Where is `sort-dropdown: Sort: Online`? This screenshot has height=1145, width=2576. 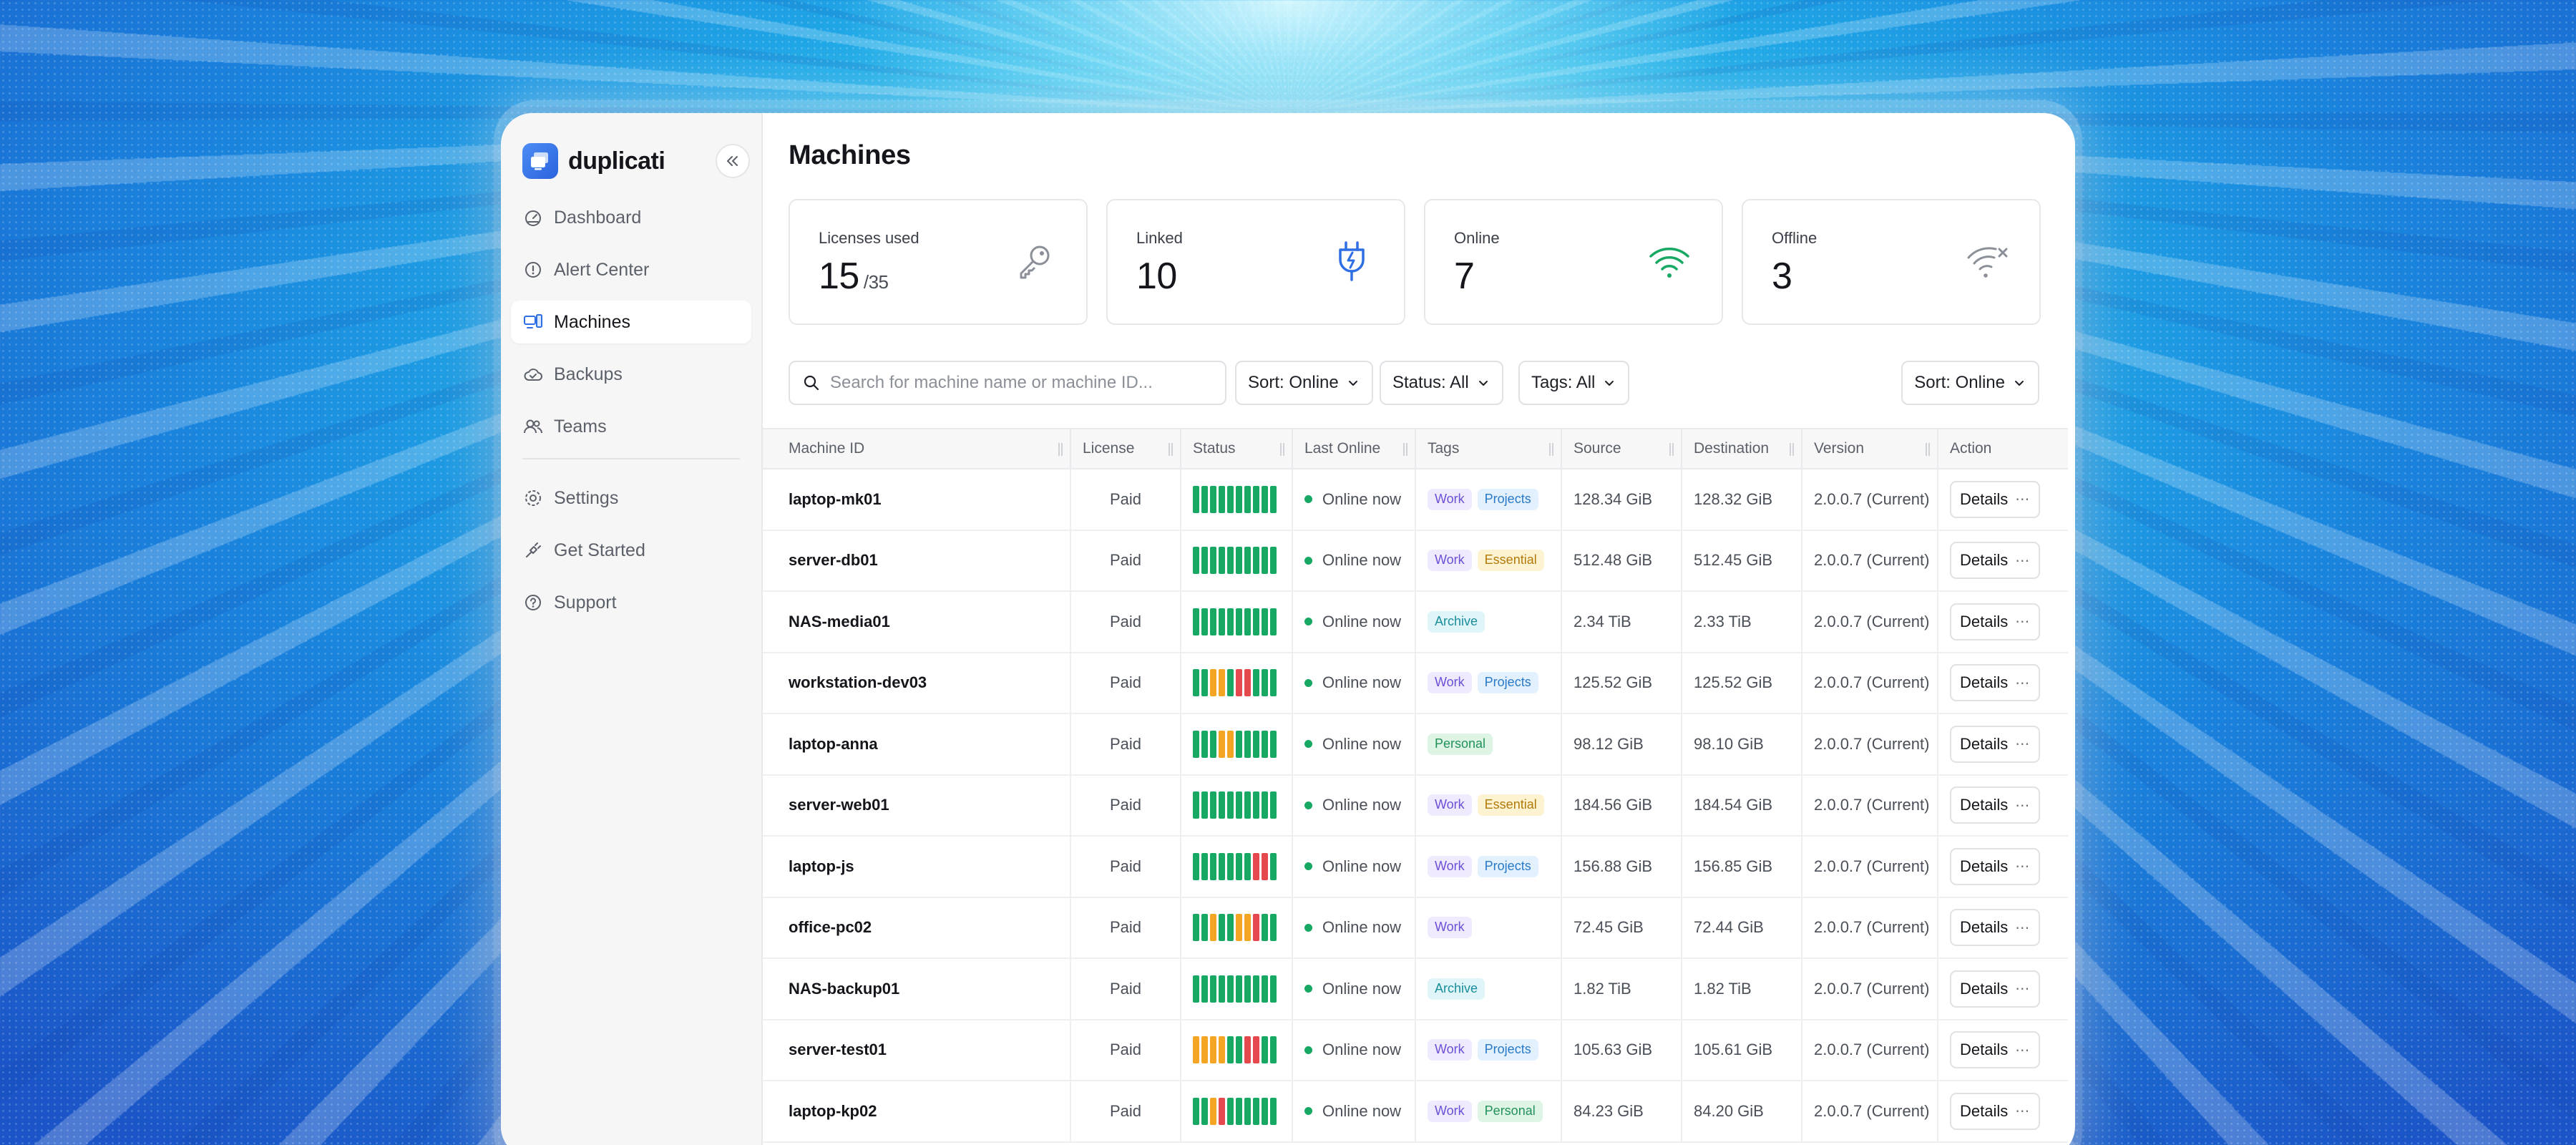
sort-dropdown: Sort: Online is located at coordinates (1304, 383).